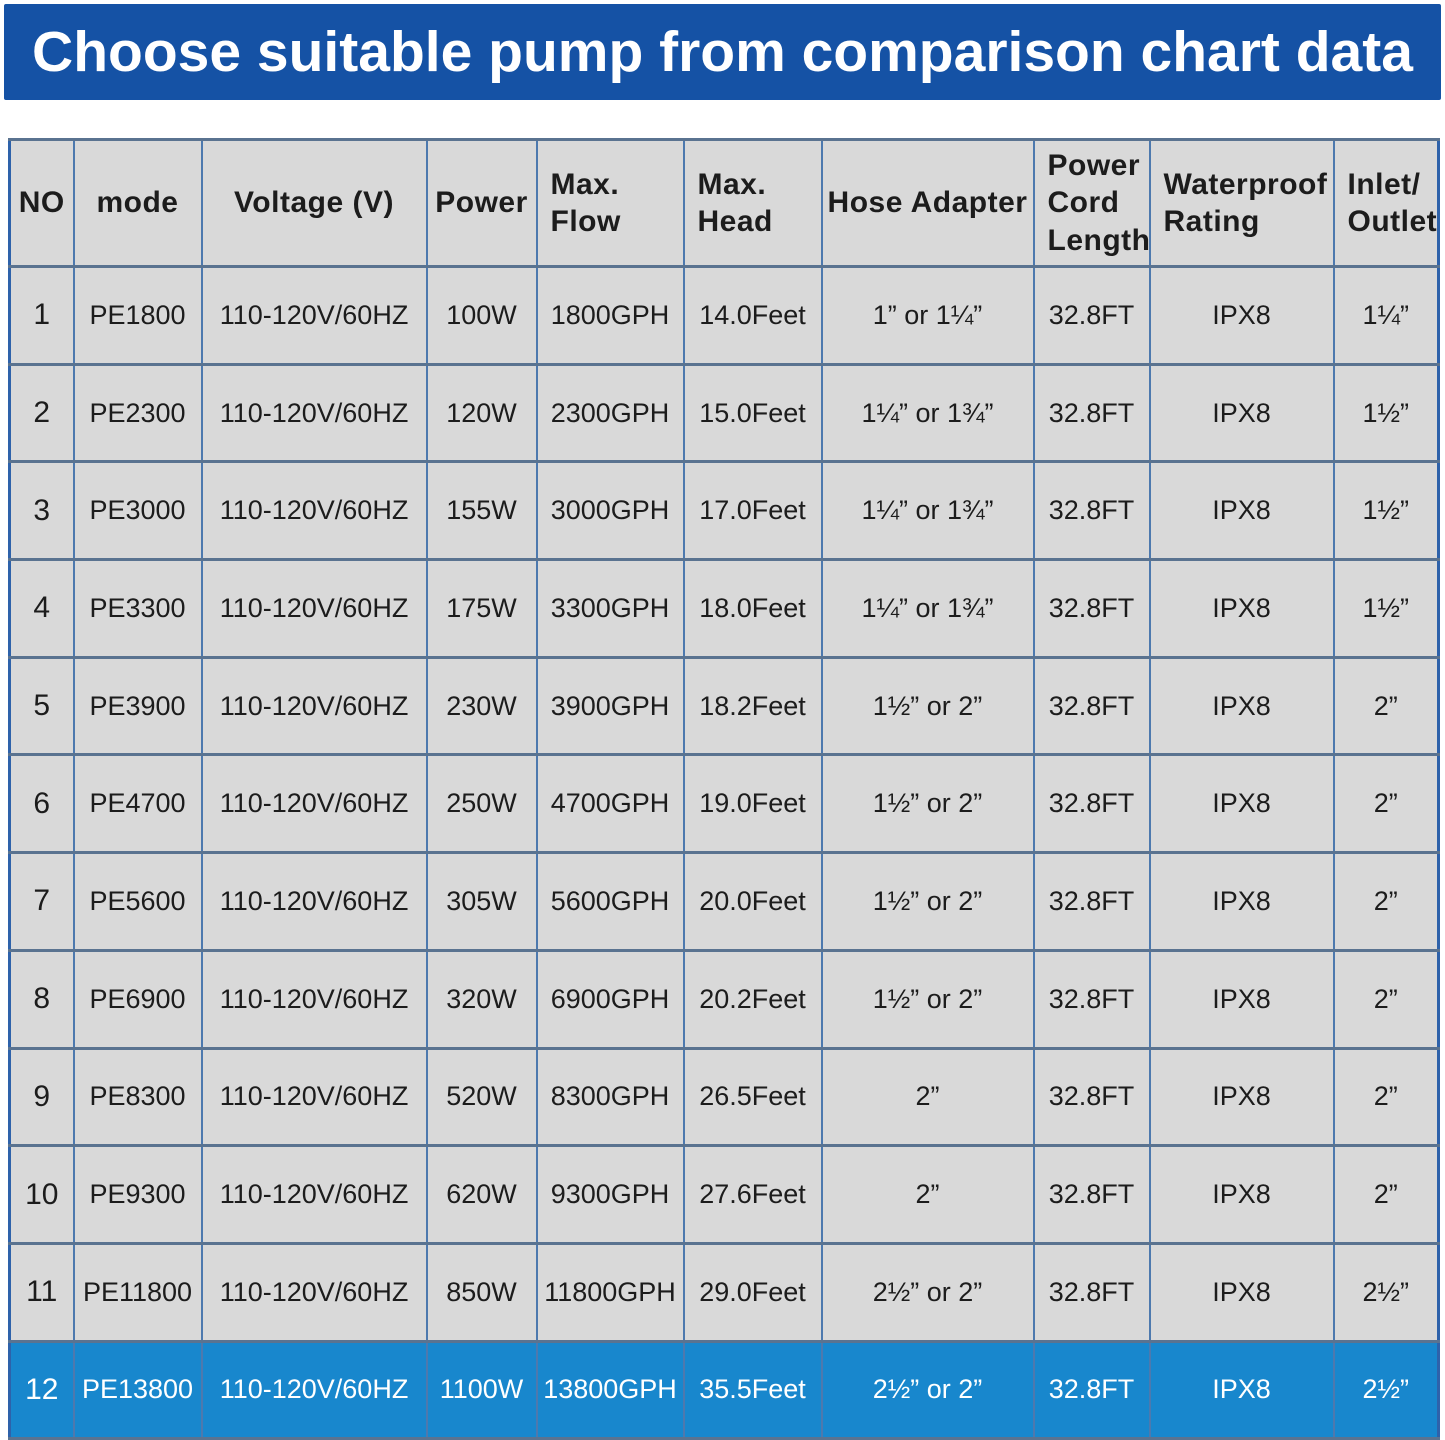 The image size is (1445, 1440). Describe the element at coordinates (610, 203) in the screenshot. I see `column-header-max-flow: Max. Flow` at that location.